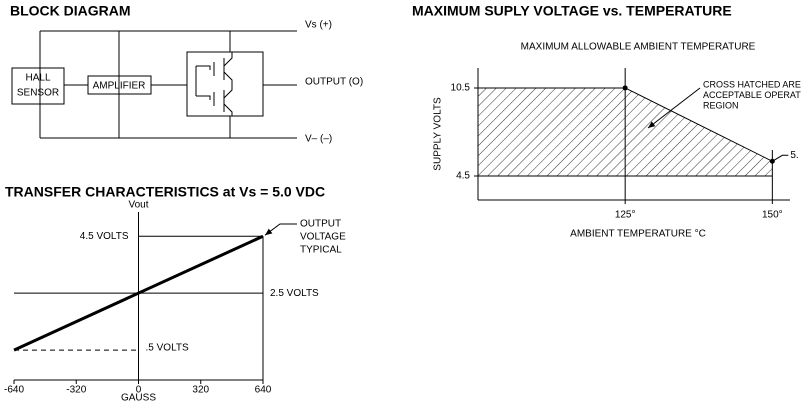  Describe the element at coordinates (76, 390) in the screenshot. I see `x-tick-label: -320` at that location.